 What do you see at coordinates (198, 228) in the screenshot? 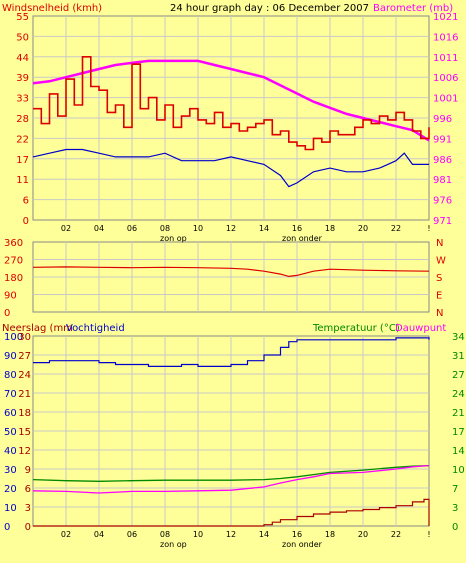
I see `wind-x-tick-label: 10` at bounding box center [198, 228].